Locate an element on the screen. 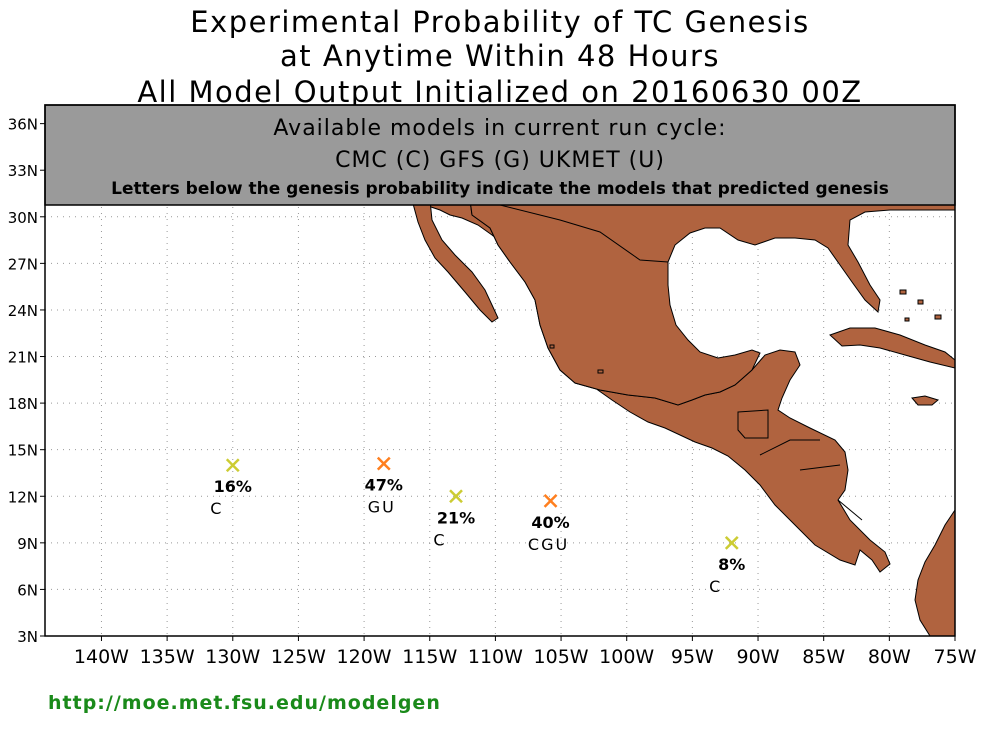  lon-tick-label: 75W is located at coordinates (955, 657).